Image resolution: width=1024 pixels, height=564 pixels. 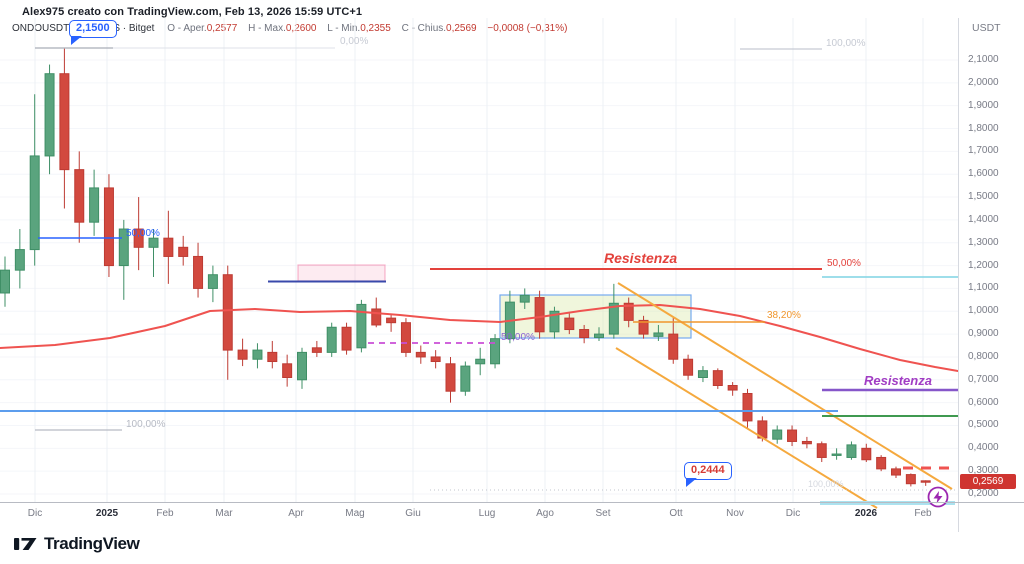 What do you see at coordinates (983, 197) in the screenshot?
I see `price-tick-label: 1,5000` at bounding box center [983, 197].